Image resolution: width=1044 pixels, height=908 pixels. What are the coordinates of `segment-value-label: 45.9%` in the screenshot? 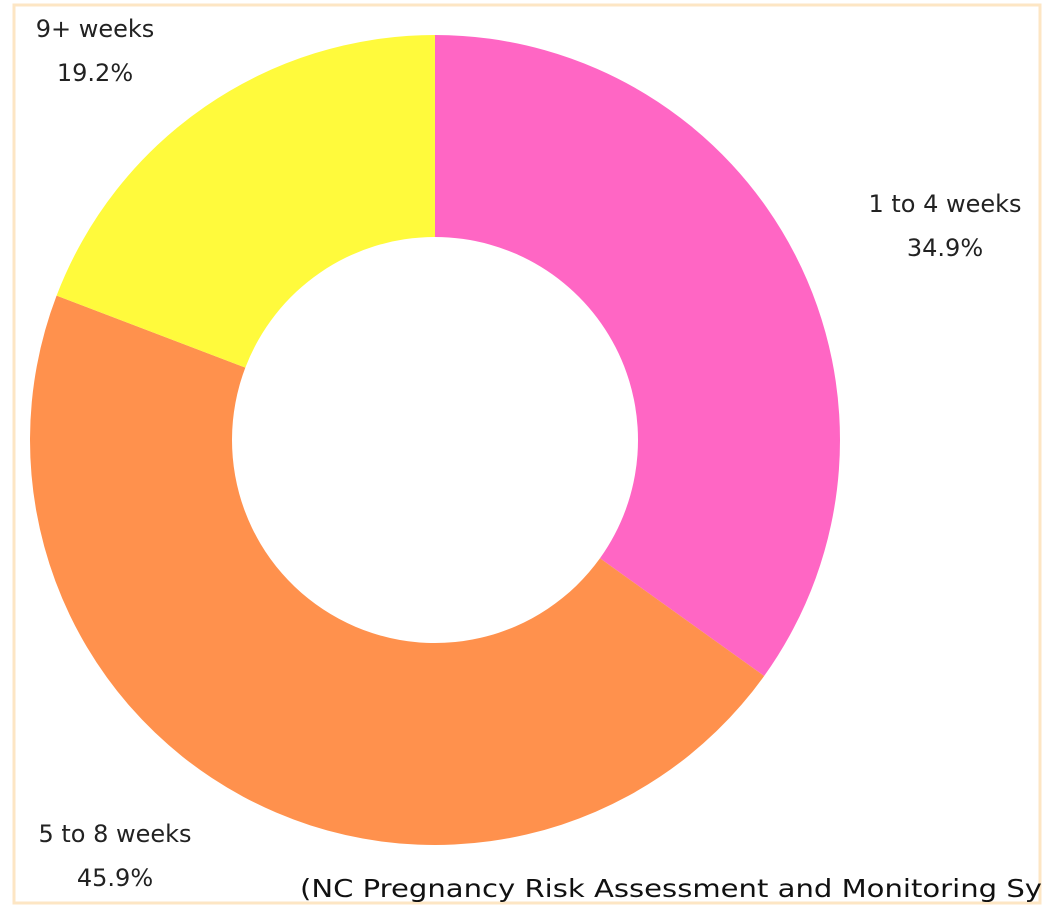 It's located at (115, 878).